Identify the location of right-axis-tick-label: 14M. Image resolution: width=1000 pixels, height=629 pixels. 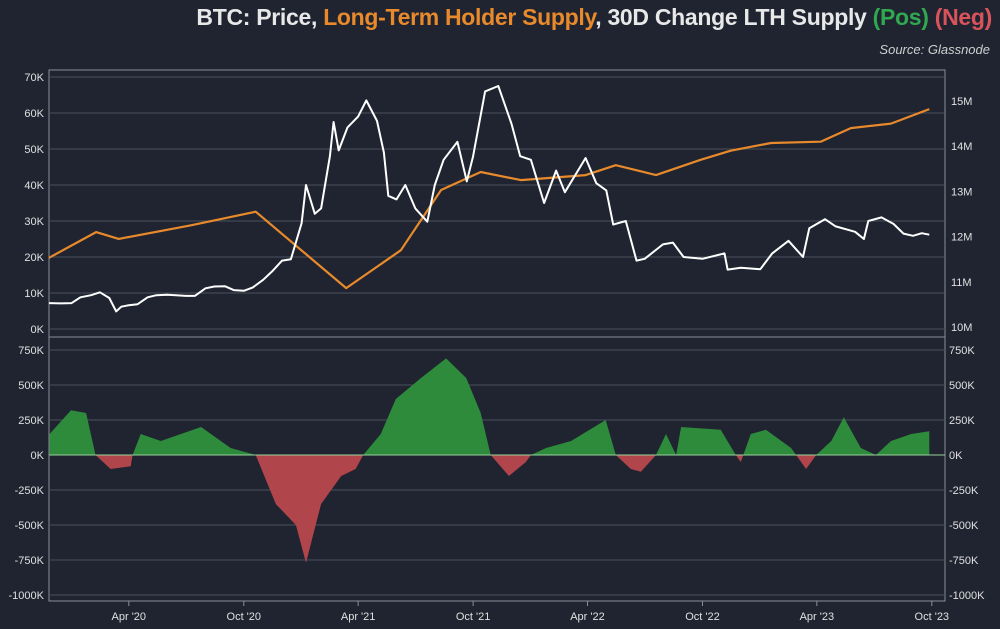
(961, 147).